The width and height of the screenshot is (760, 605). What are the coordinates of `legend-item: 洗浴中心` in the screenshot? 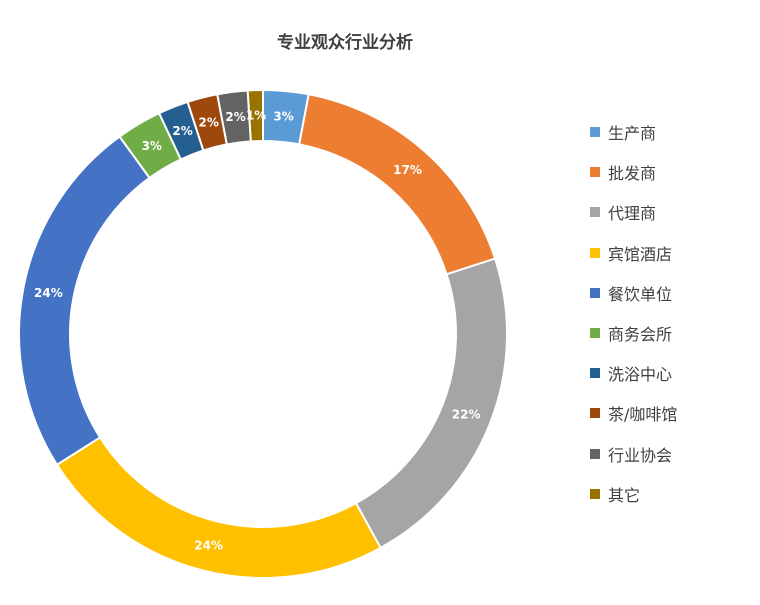 It's located at (633, 373).